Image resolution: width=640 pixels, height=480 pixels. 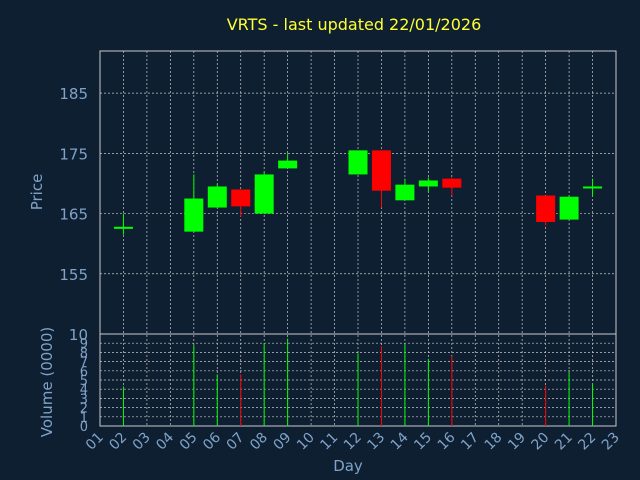 What do you see at coordinates (400, 441) in the screenshot?
I see `day-tick-label: 14` at bounding box center [400, 441].